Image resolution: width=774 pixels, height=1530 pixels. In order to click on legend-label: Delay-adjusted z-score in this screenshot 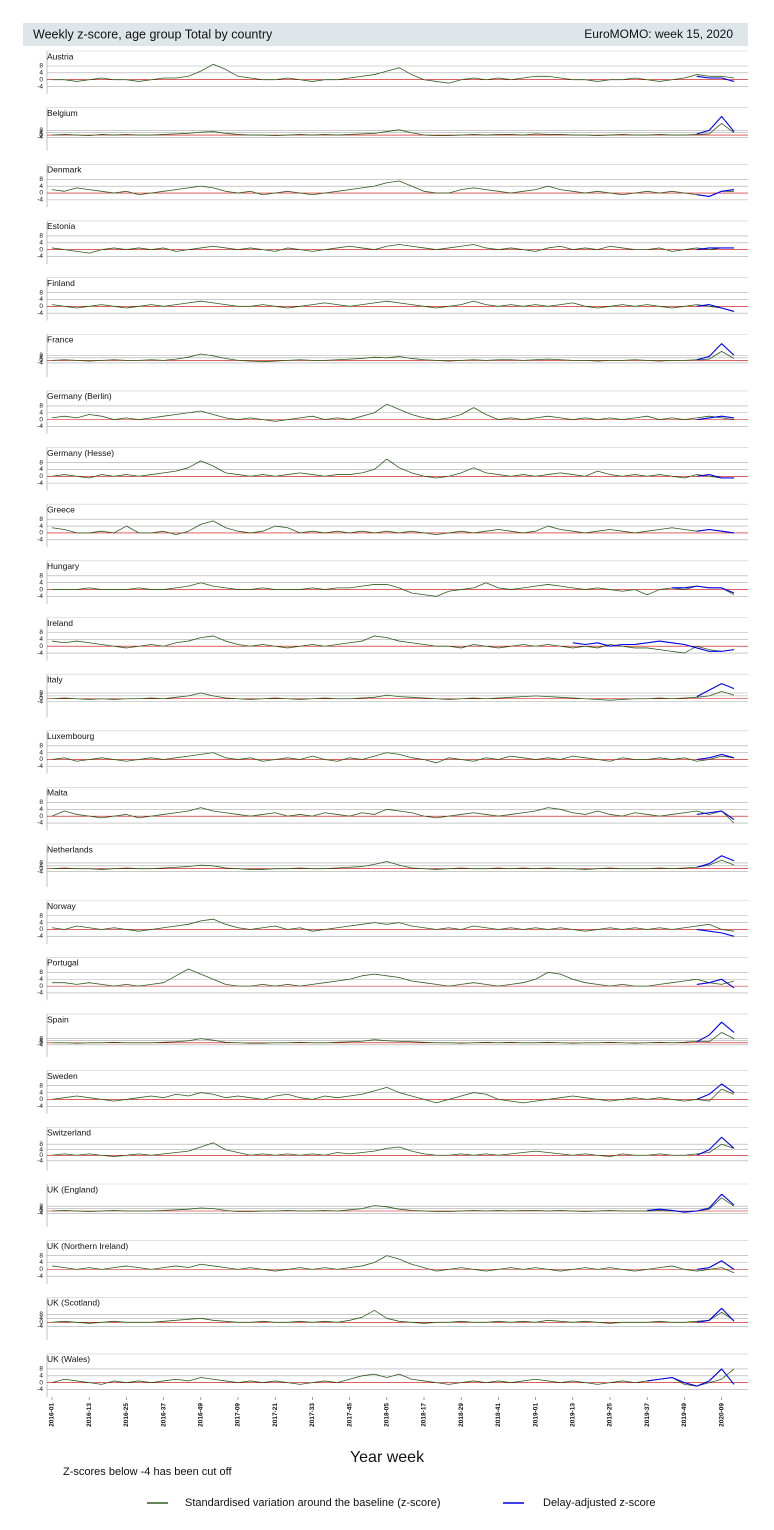, I will do `click(599, 1503)`.